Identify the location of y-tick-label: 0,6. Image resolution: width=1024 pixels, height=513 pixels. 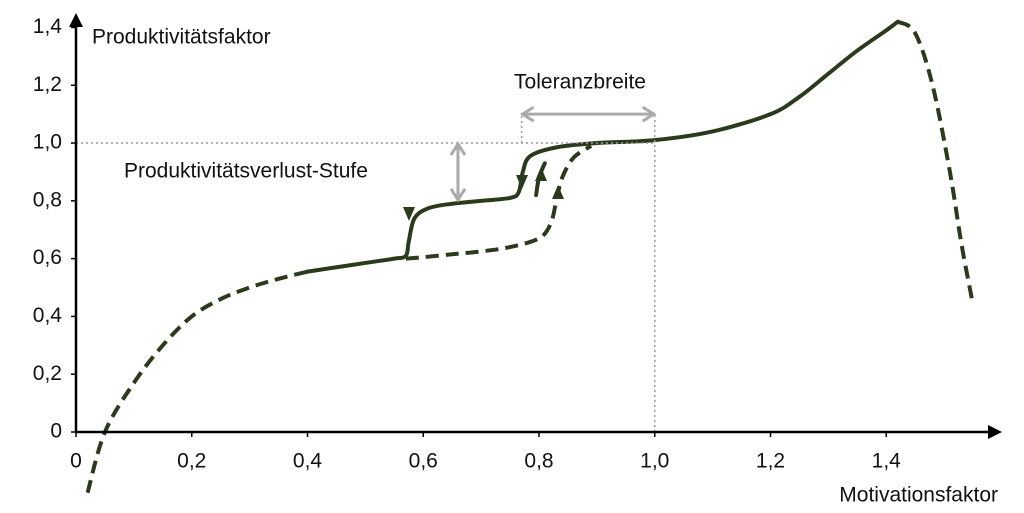
(47, 257).